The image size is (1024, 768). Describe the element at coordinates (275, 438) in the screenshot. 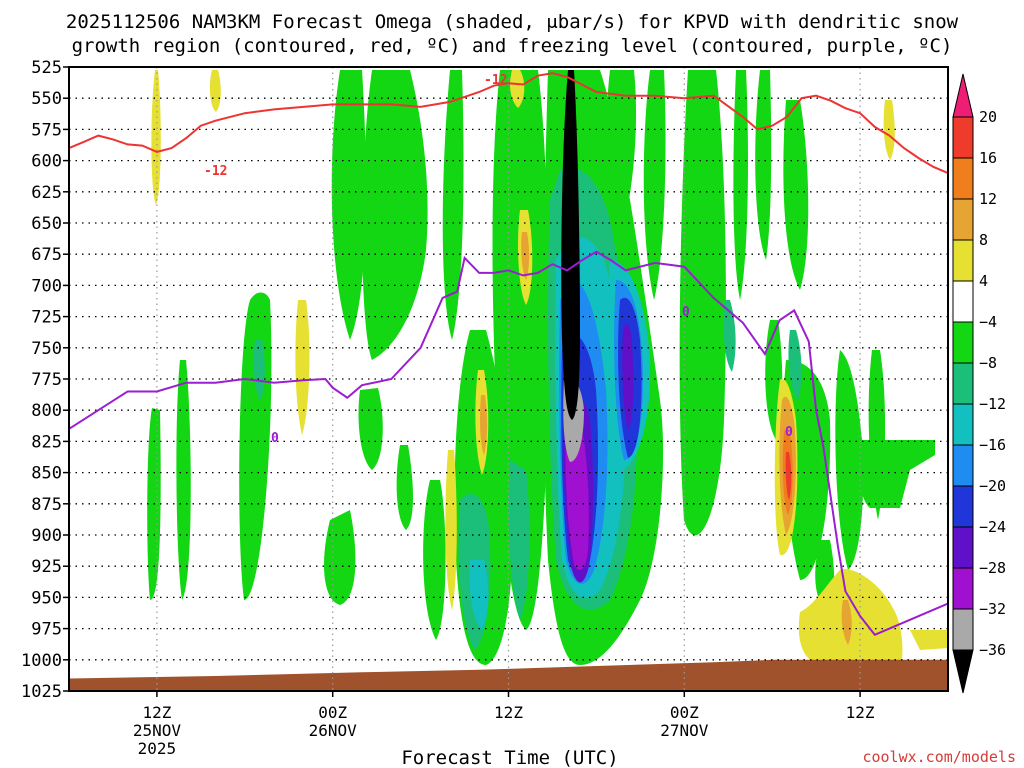

I see `fzl-label-1: 0` at that location.